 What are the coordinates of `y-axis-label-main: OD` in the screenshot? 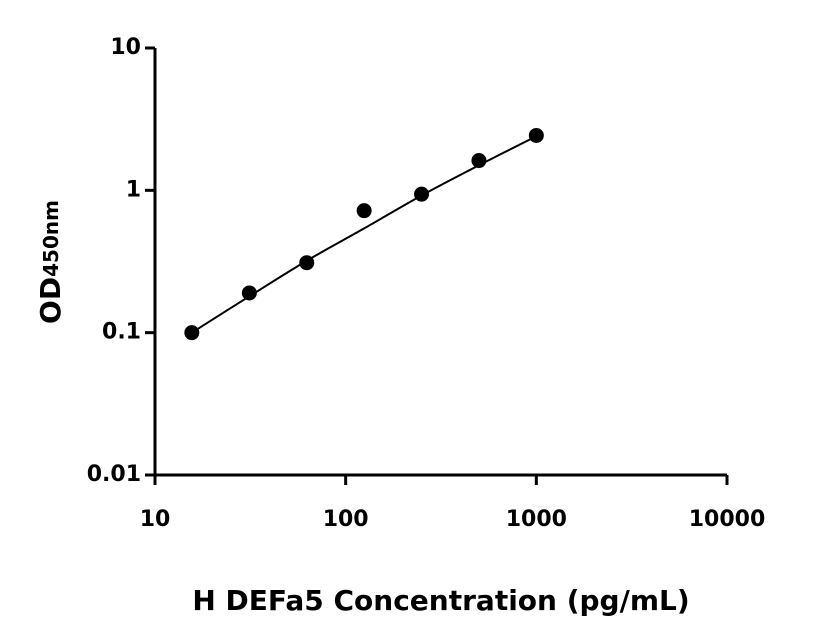 It's located at (50, 300).